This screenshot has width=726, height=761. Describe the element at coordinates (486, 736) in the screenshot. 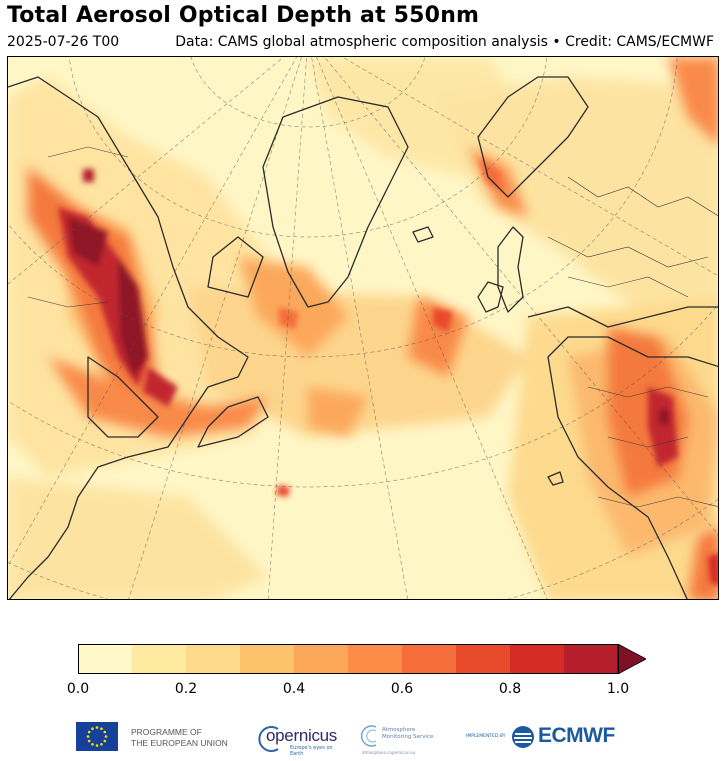

I see `implemented-by-text: IMPLEMENTED BY` at that location.